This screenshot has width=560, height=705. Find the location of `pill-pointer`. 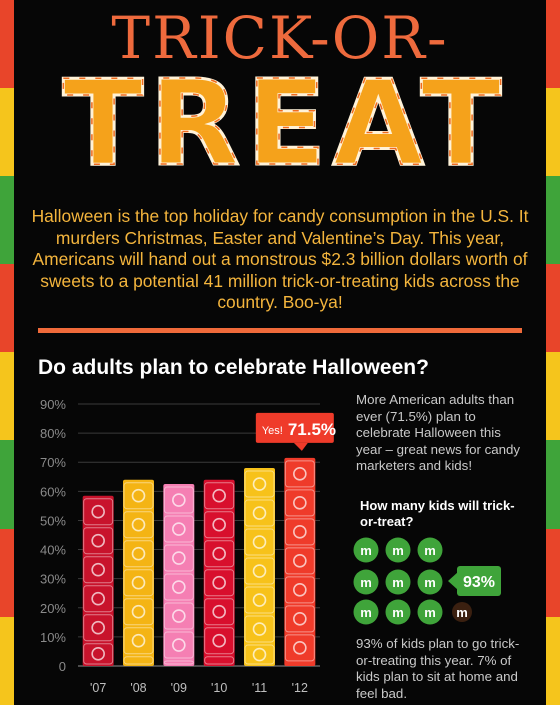

pill-pointer is located at coordinates (453, 581).